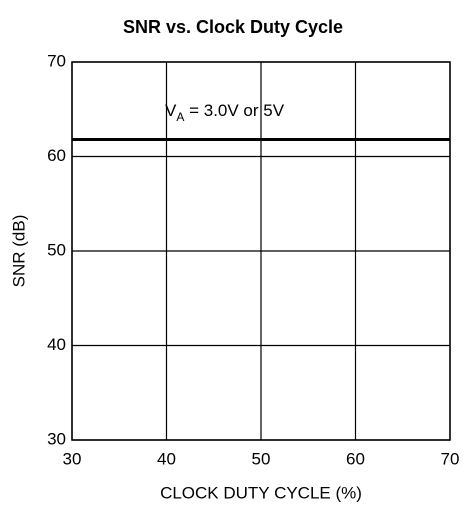 The width and height of the screenshot is (466, 512). What do you see at coordinates (355, 458) in the screenshot?
I see `x-tick-label: 60` at bounding box center [355, 458].